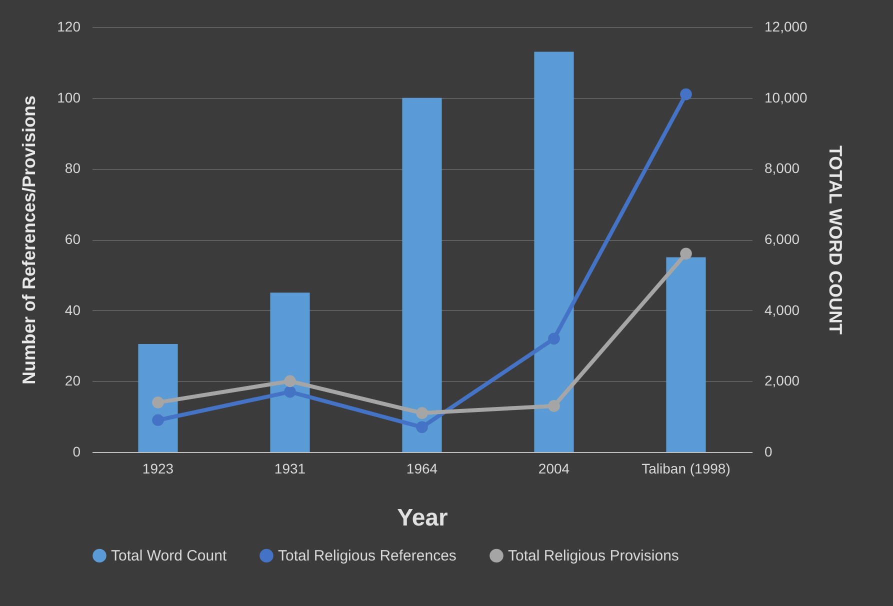 This screenshot has width=893, height=606. What do you see at coordinates (768, 452) in the screenshot?
I see `y2-tick-label: 0` at bounding box center [768, 452].